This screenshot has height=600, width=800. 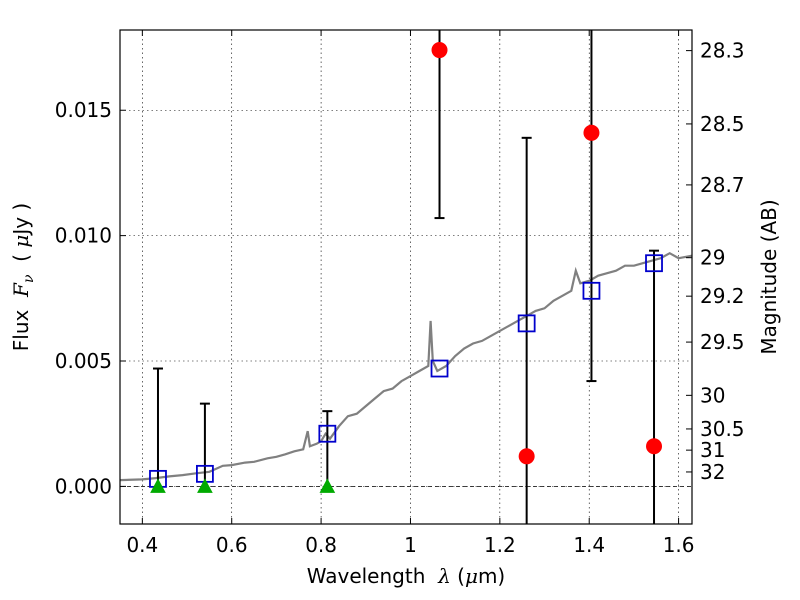 I want to click on y-tick-label: 0.000, so click(x=83, y=486).